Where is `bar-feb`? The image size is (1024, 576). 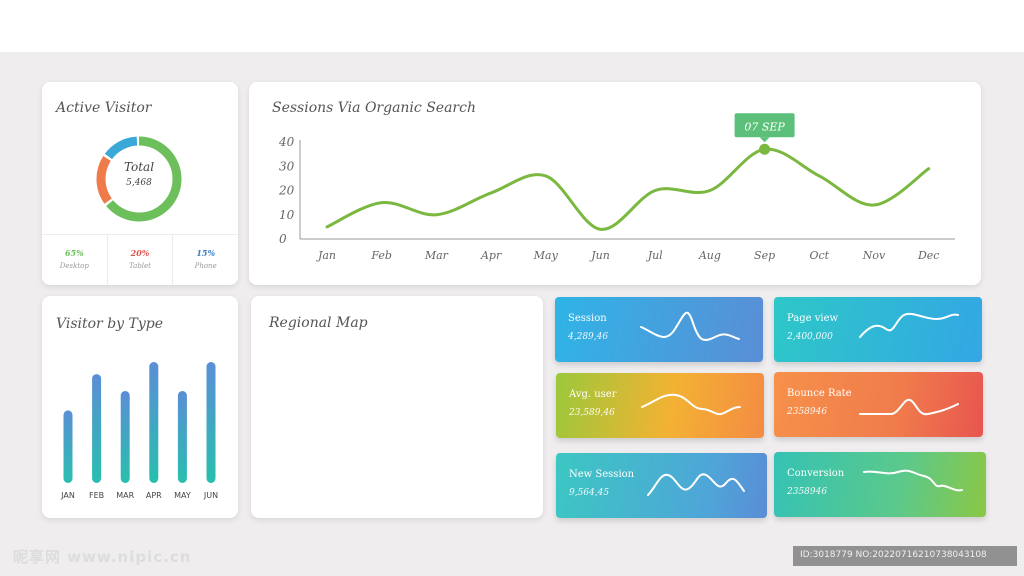
bar-feb is located at coordinates (97, 428).